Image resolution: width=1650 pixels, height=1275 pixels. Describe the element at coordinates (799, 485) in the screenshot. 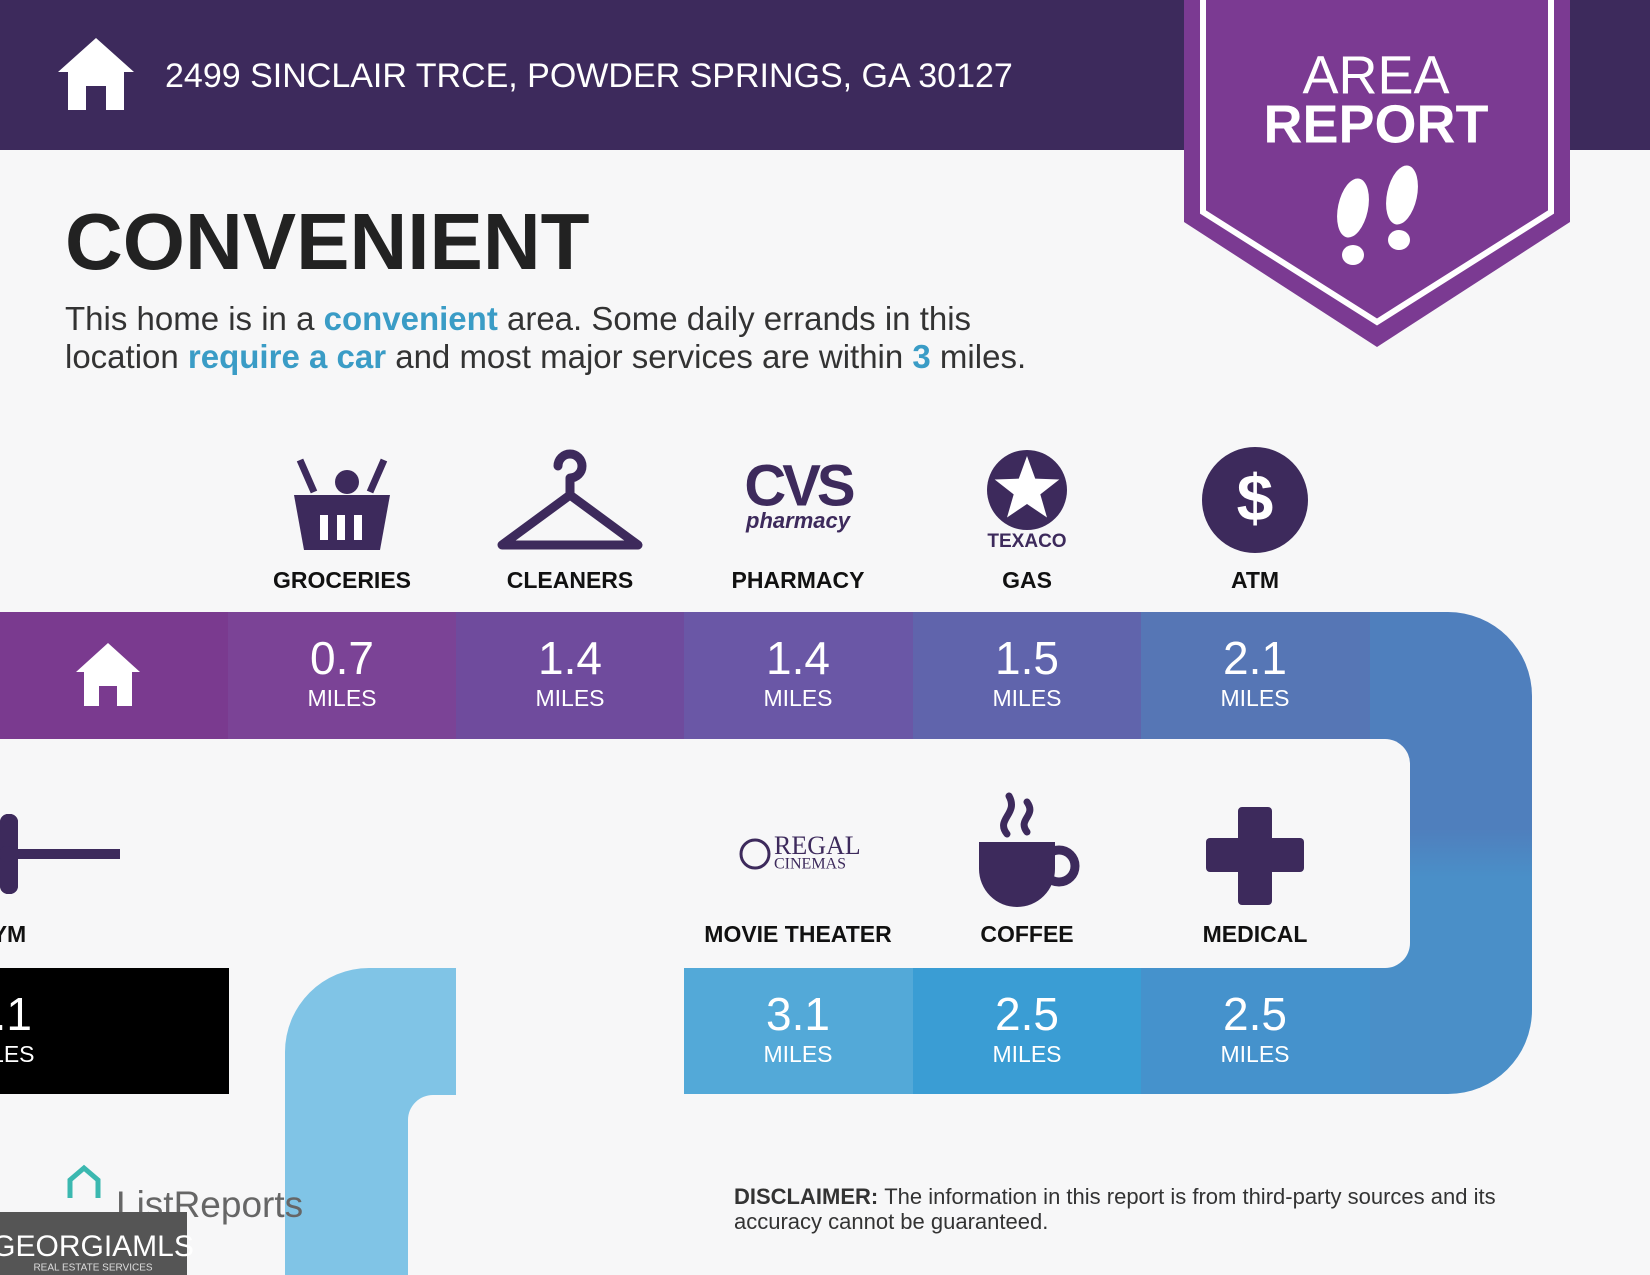

I see `logo: CVS` at that location.